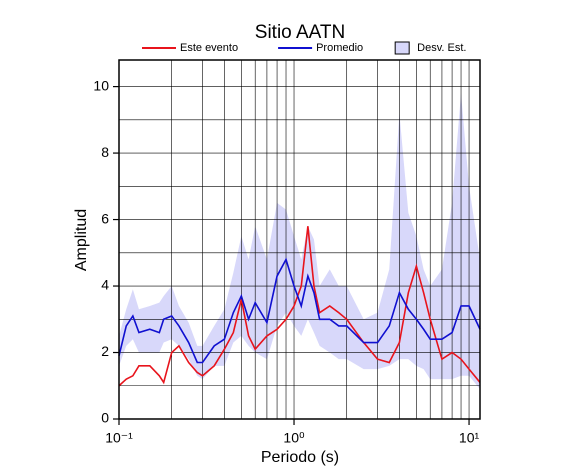 This screenshot has height=475, width=586. Describe the element at coordinates (81, 240) in the screenshot. I see `y-axis-label: Amplitud` at that location.